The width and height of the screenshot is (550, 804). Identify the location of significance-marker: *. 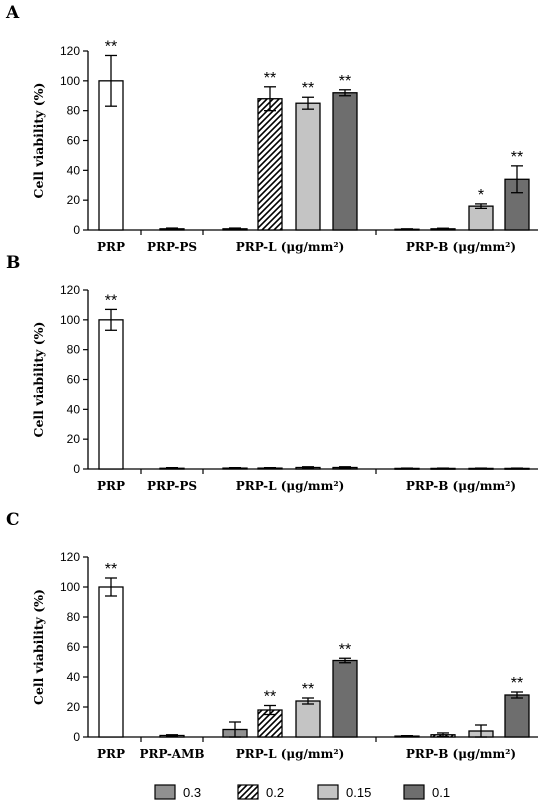
(481, 195).